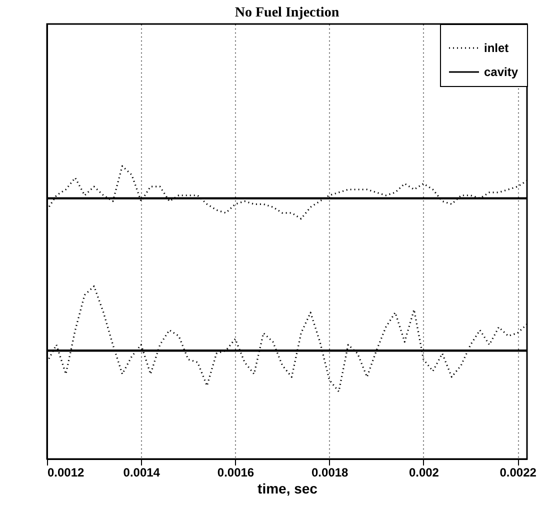  What do you see at coordinates (518, 473) in the screenshot?
I see `x-tick-label: 0.0022` at bounding box center [518, 473].